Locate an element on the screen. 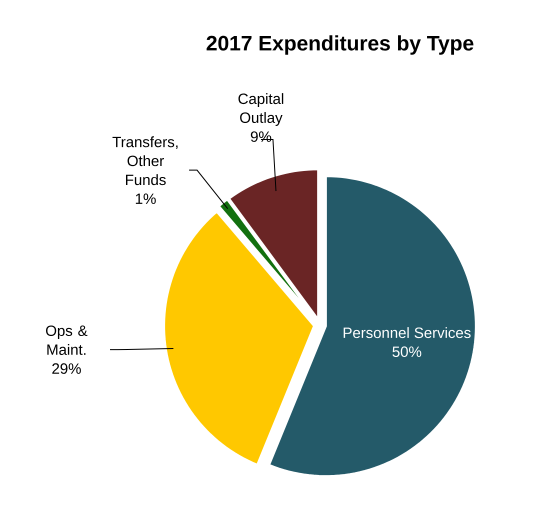 The image size is (551, 510). data-label: 29% is located at coordinates (66, 368).